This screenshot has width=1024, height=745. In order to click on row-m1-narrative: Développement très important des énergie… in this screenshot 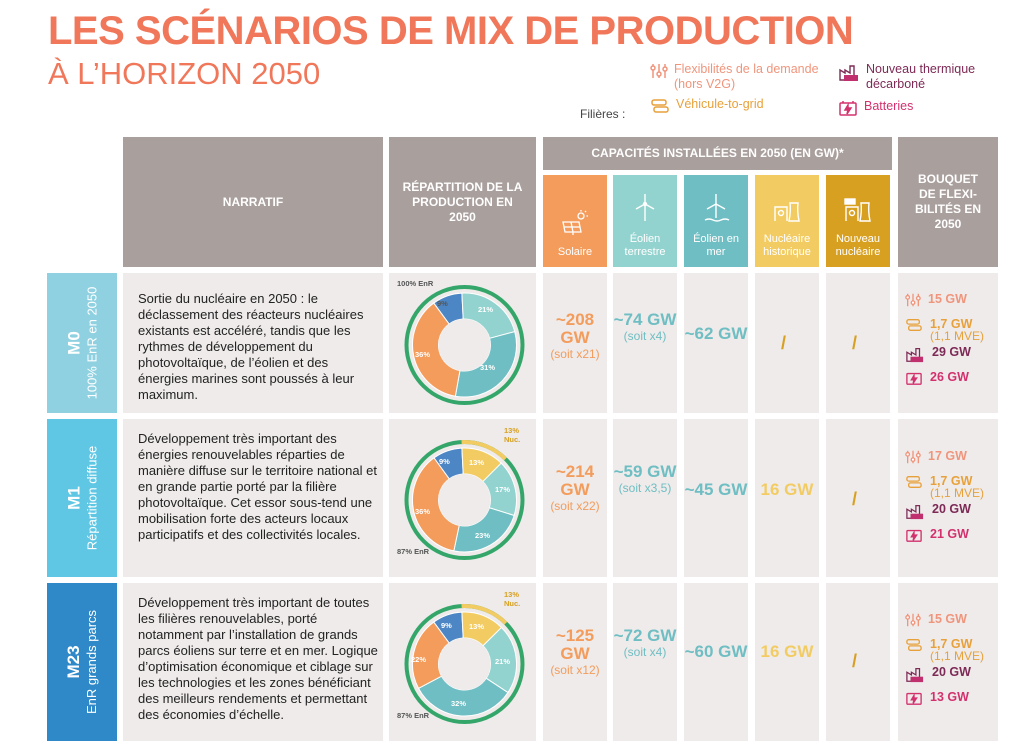, I will do `click(257, 486)`.